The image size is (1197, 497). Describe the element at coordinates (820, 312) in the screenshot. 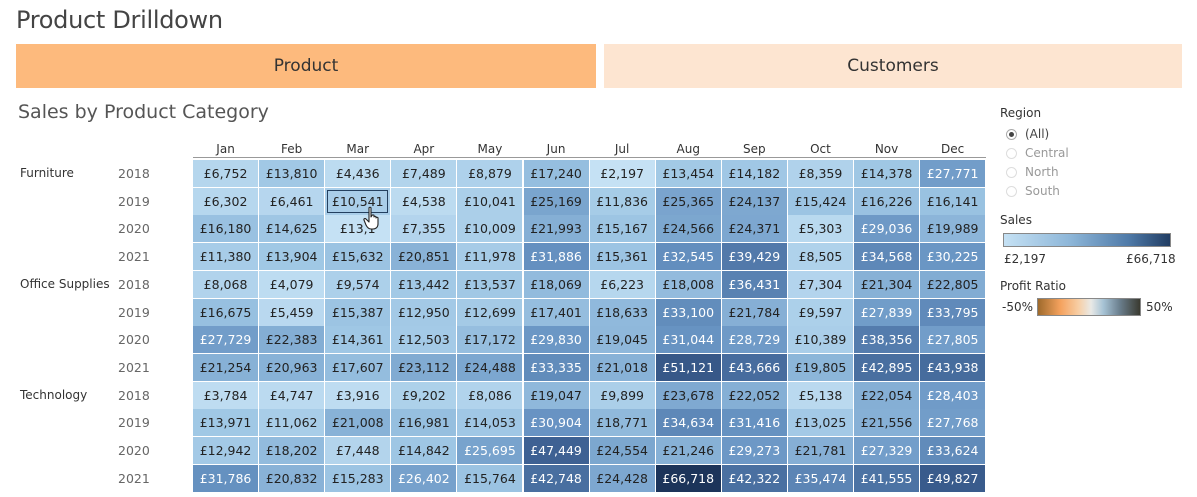

I see `heatmap-cell: £9,597` at that location.